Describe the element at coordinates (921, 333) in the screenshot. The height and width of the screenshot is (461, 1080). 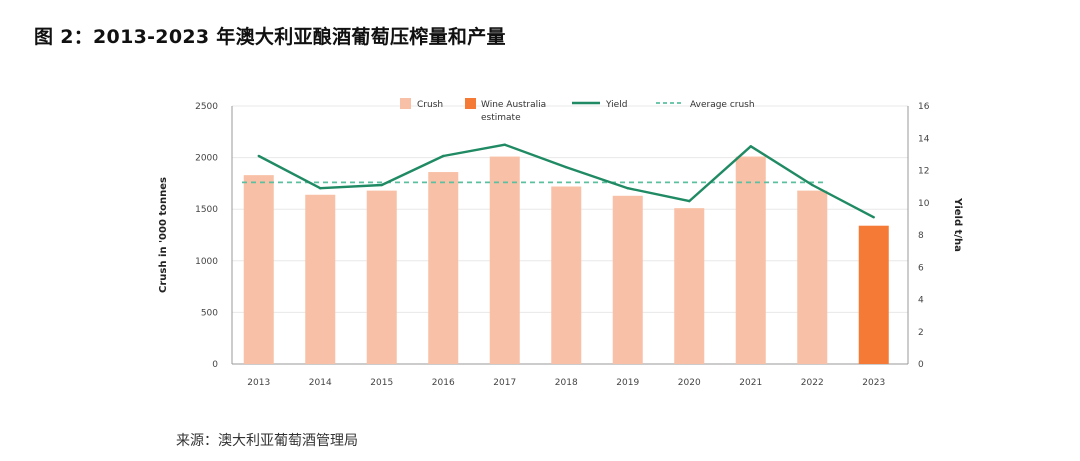
I see `y-right-tick-label: 2` at that location.